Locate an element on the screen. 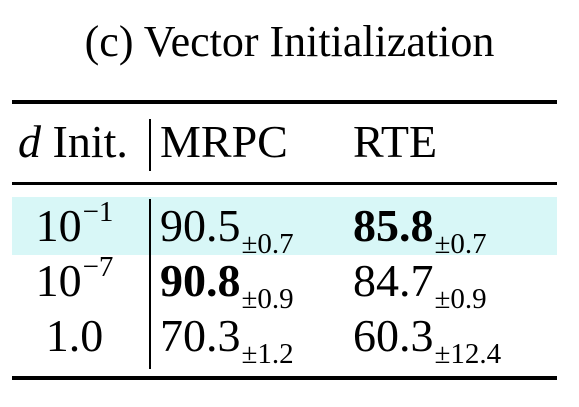 The image size is (579, 407). table-cell-rte: 60.3±12.4 is located at coordinates (427, 339).